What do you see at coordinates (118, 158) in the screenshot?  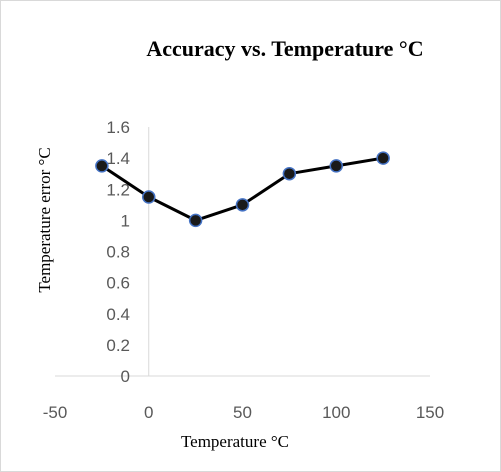 I see `y-tick-label: 1.4` at bounding box center [118, 158].